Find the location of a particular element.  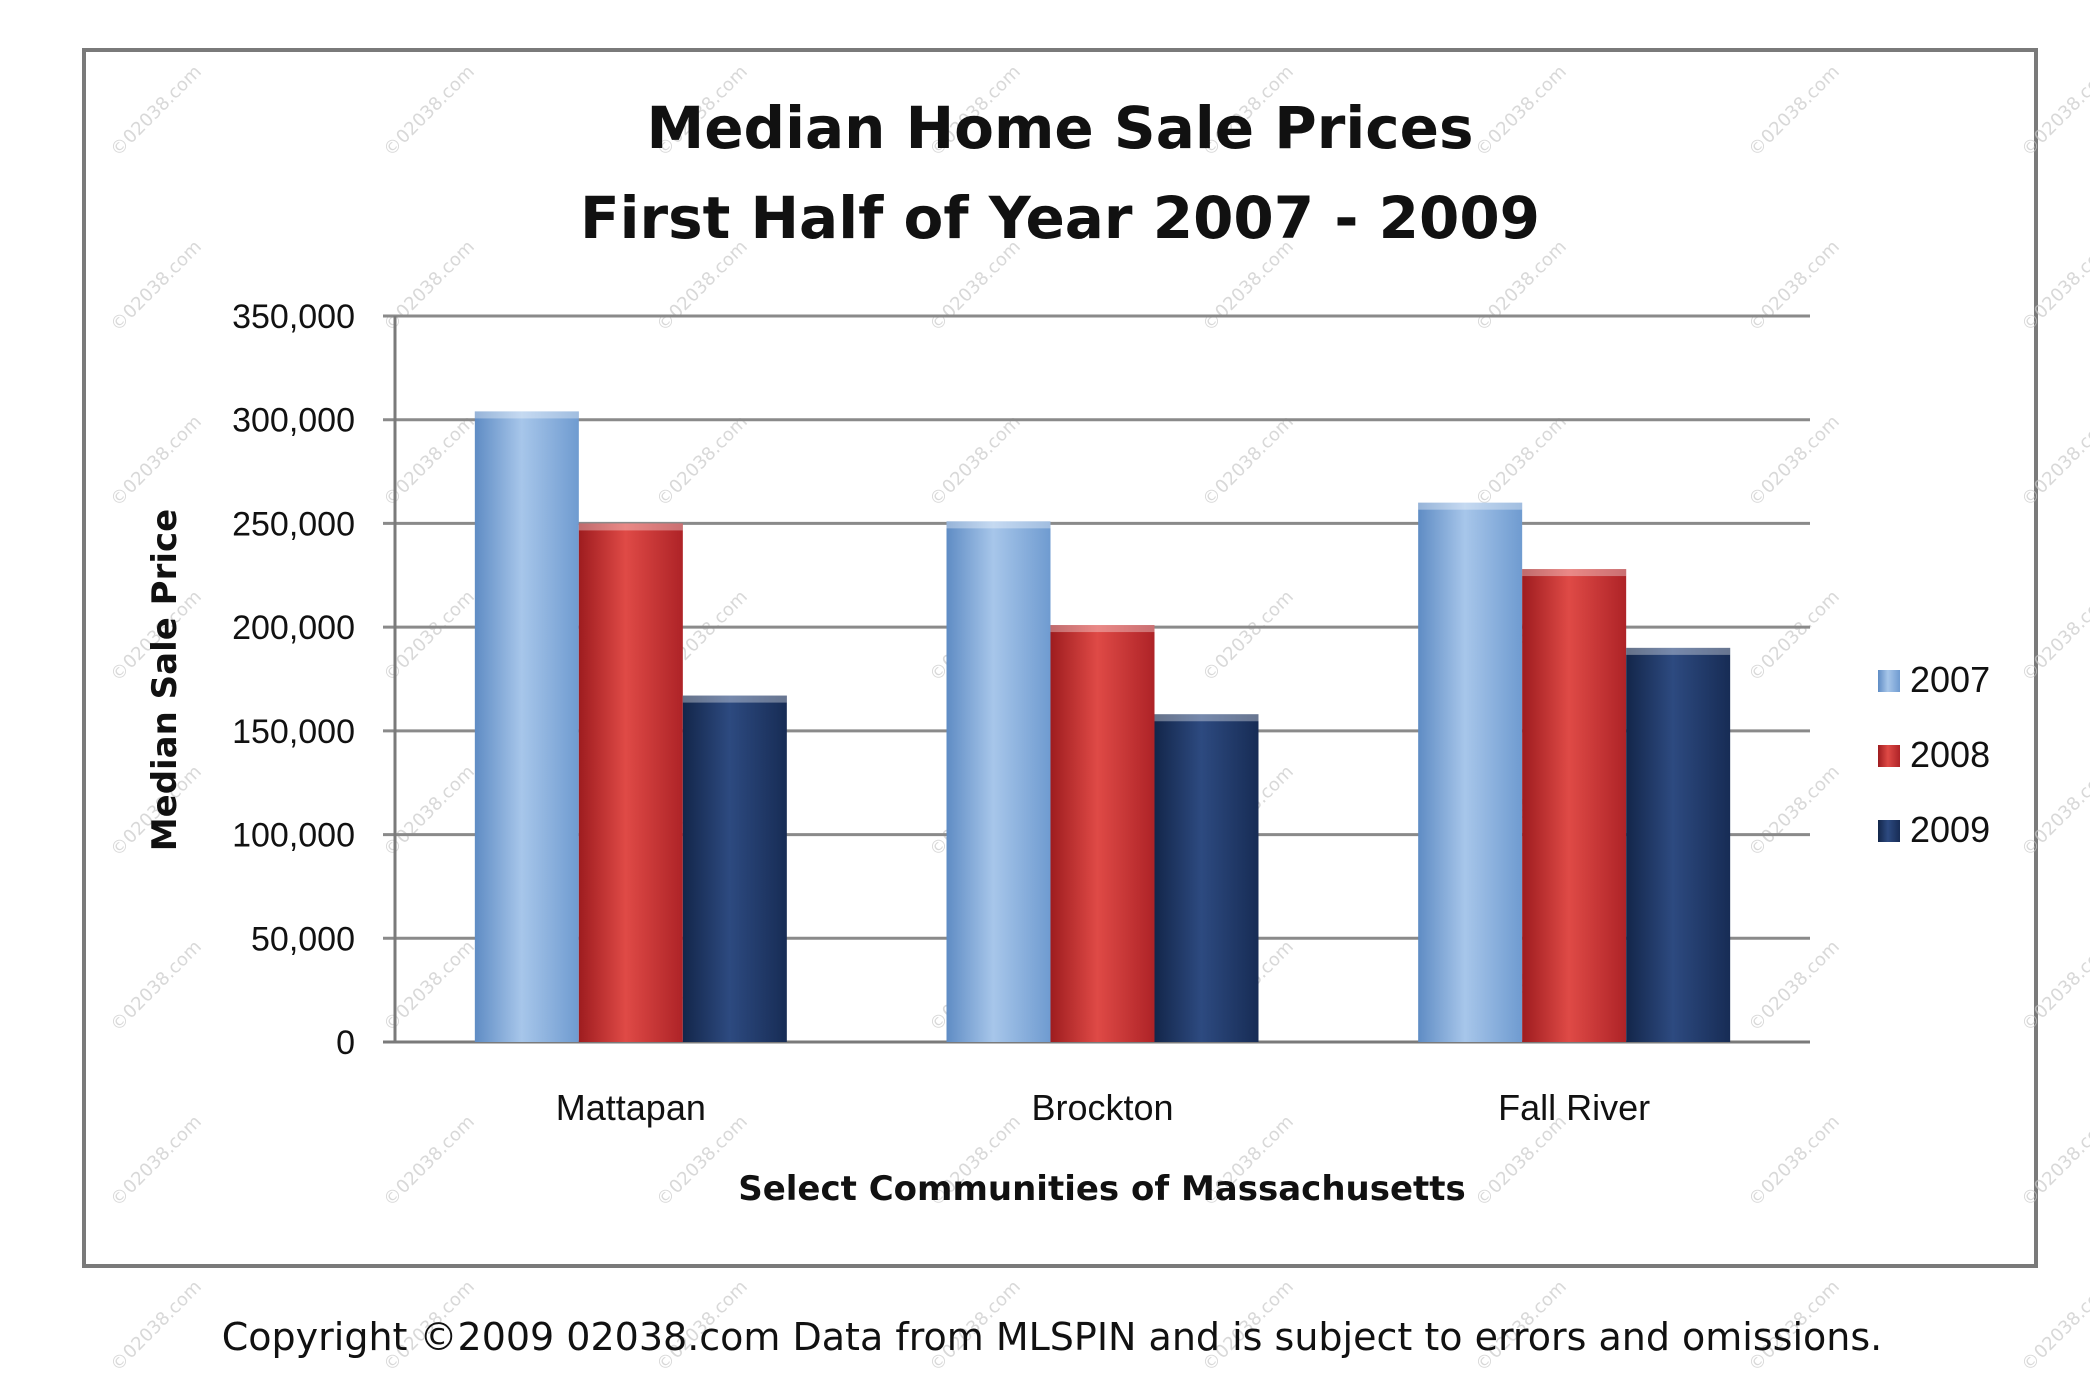

bar-2009-brockton is located at coordinates (1207, 878).